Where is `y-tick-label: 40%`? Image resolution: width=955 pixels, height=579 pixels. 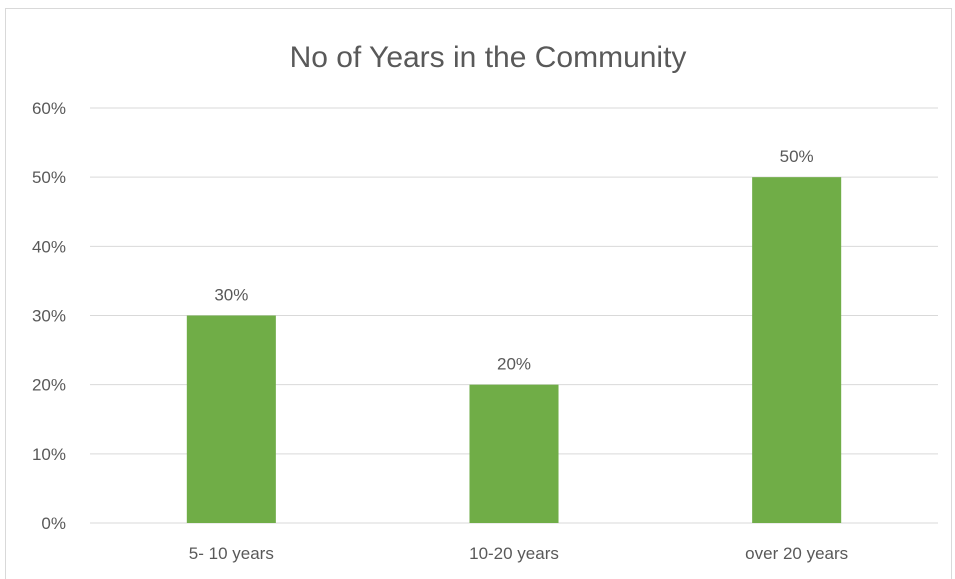
y-tick-label: 40% is located at coordinates (49, 246).